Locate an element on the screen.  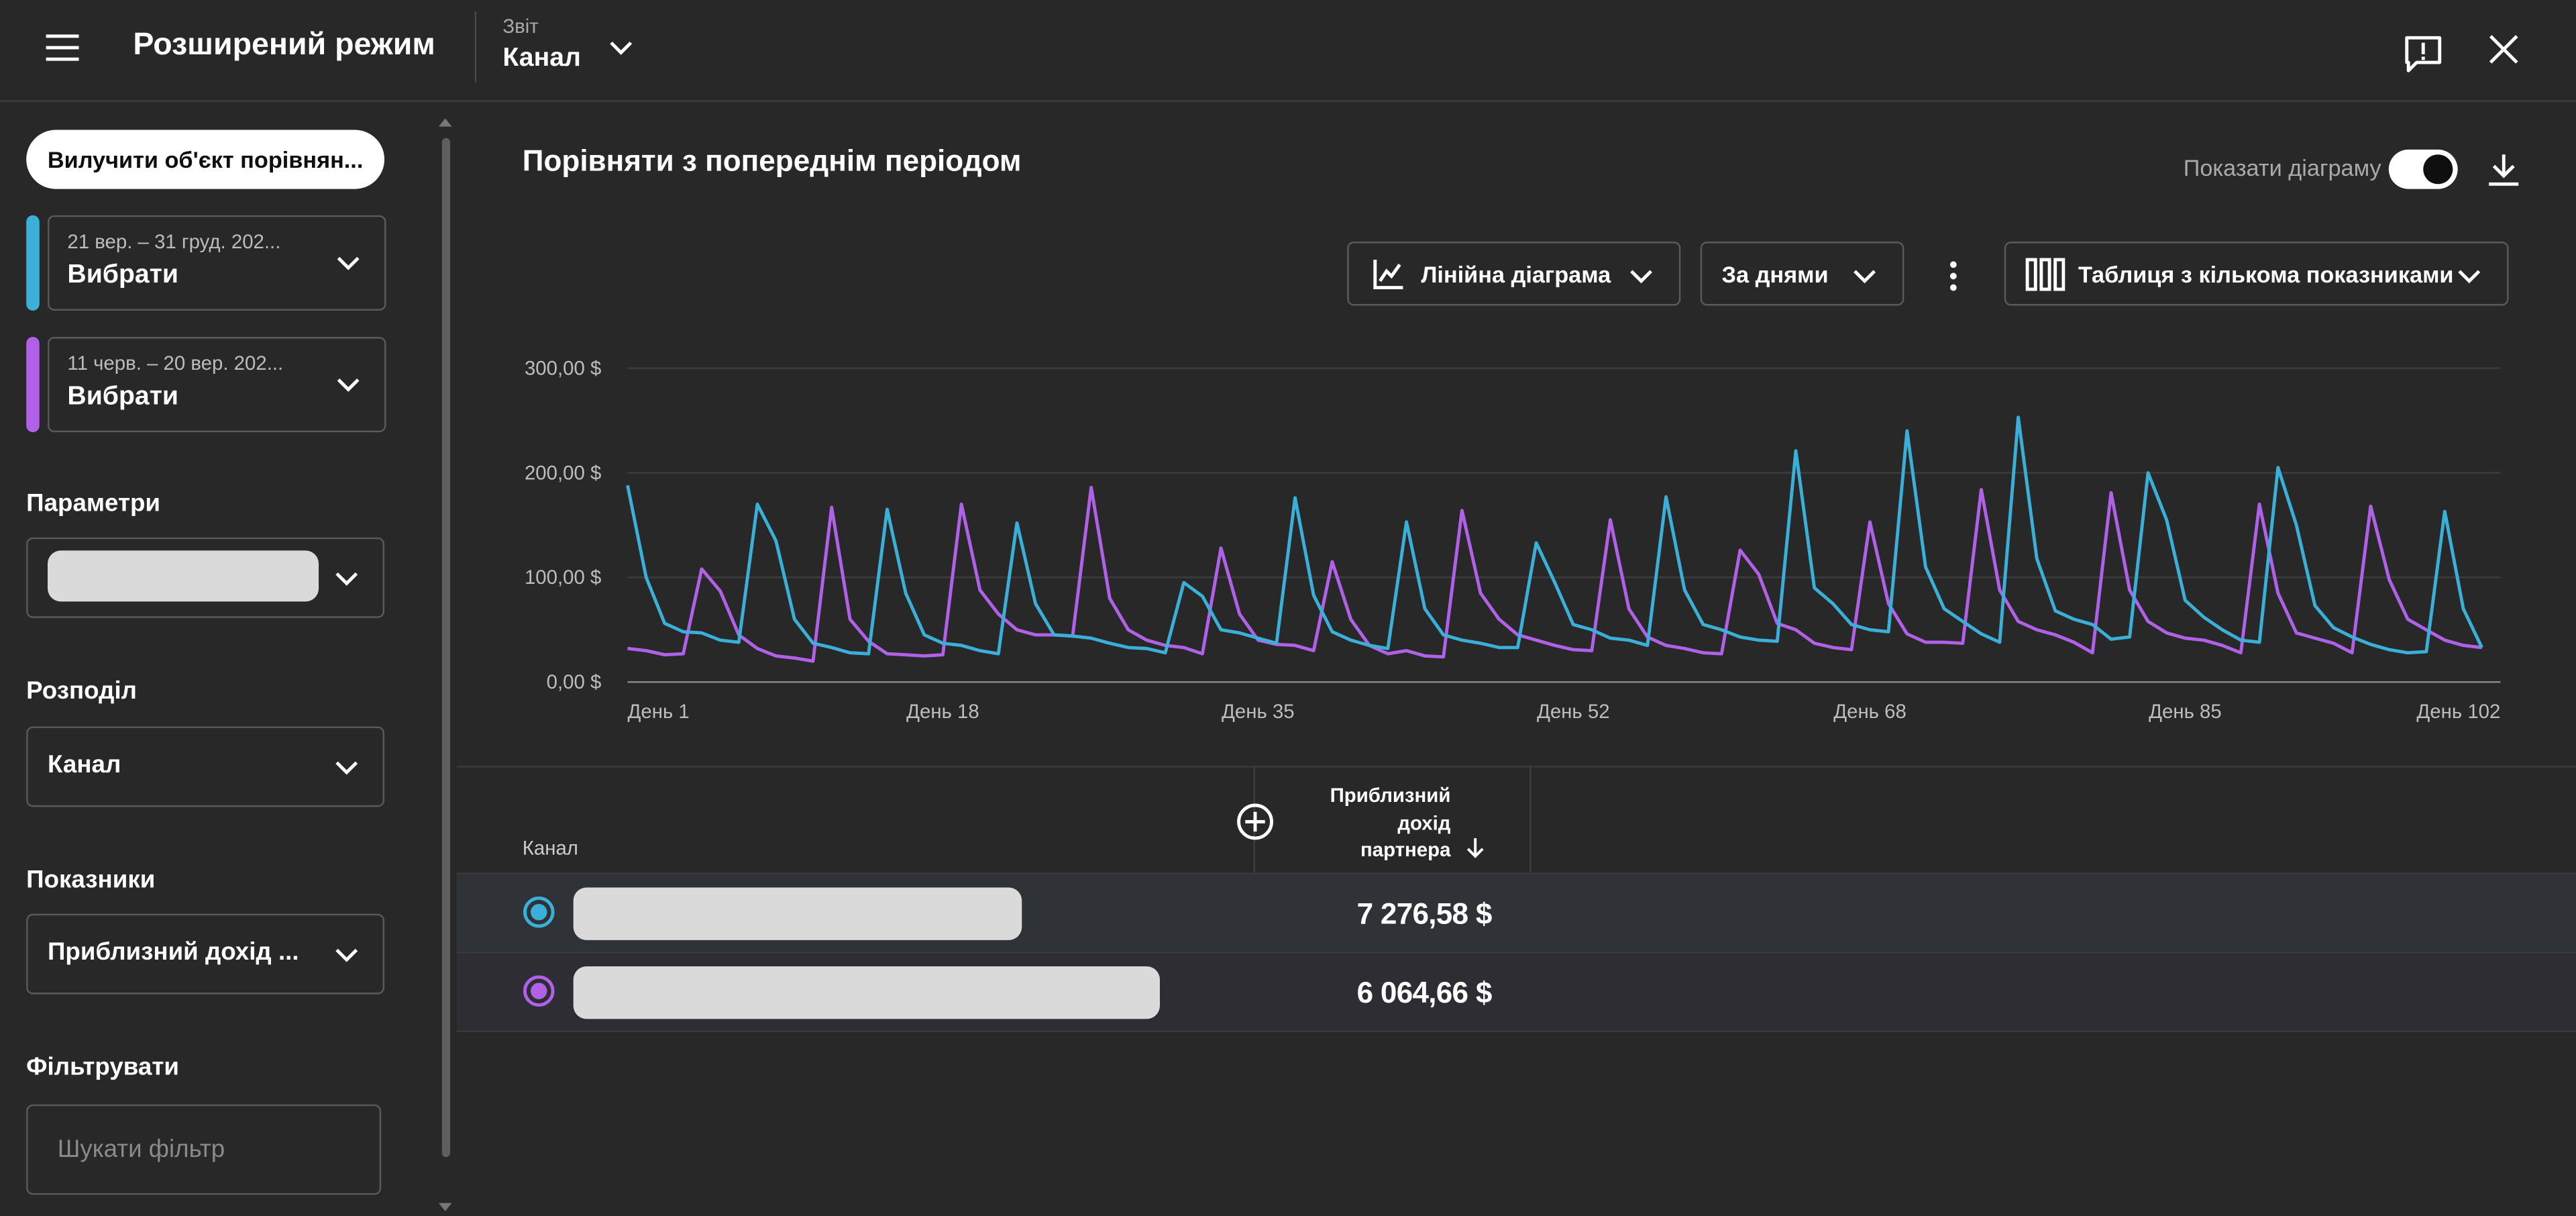
split-value: Канал is located at coordinates (84, 765).